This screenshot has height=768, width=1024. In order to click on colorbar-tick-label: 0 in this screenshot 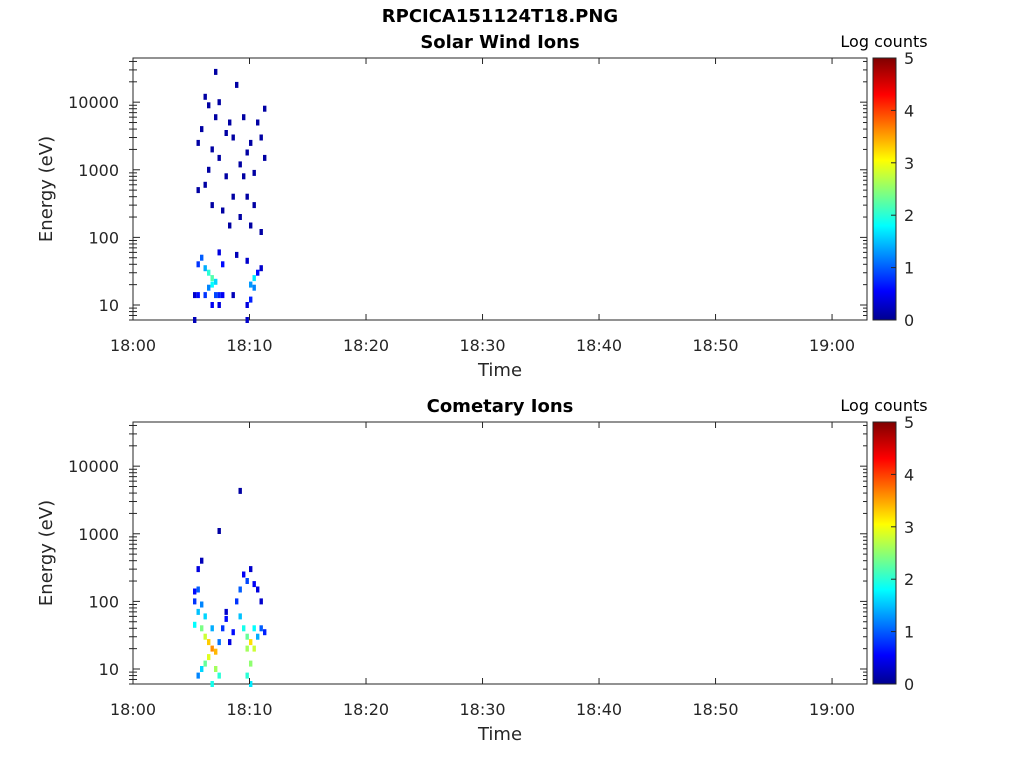, I will do `click(909, 320)`.